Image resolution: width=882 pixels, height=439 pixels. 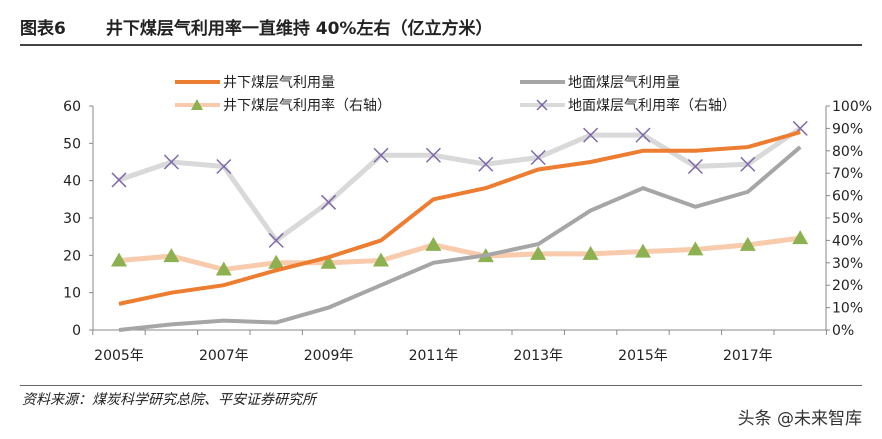 What do you see at coordinates (119, 356) in the screenshot?
I see `x-tick-label: 2005年` at bounding box center [119, 356].